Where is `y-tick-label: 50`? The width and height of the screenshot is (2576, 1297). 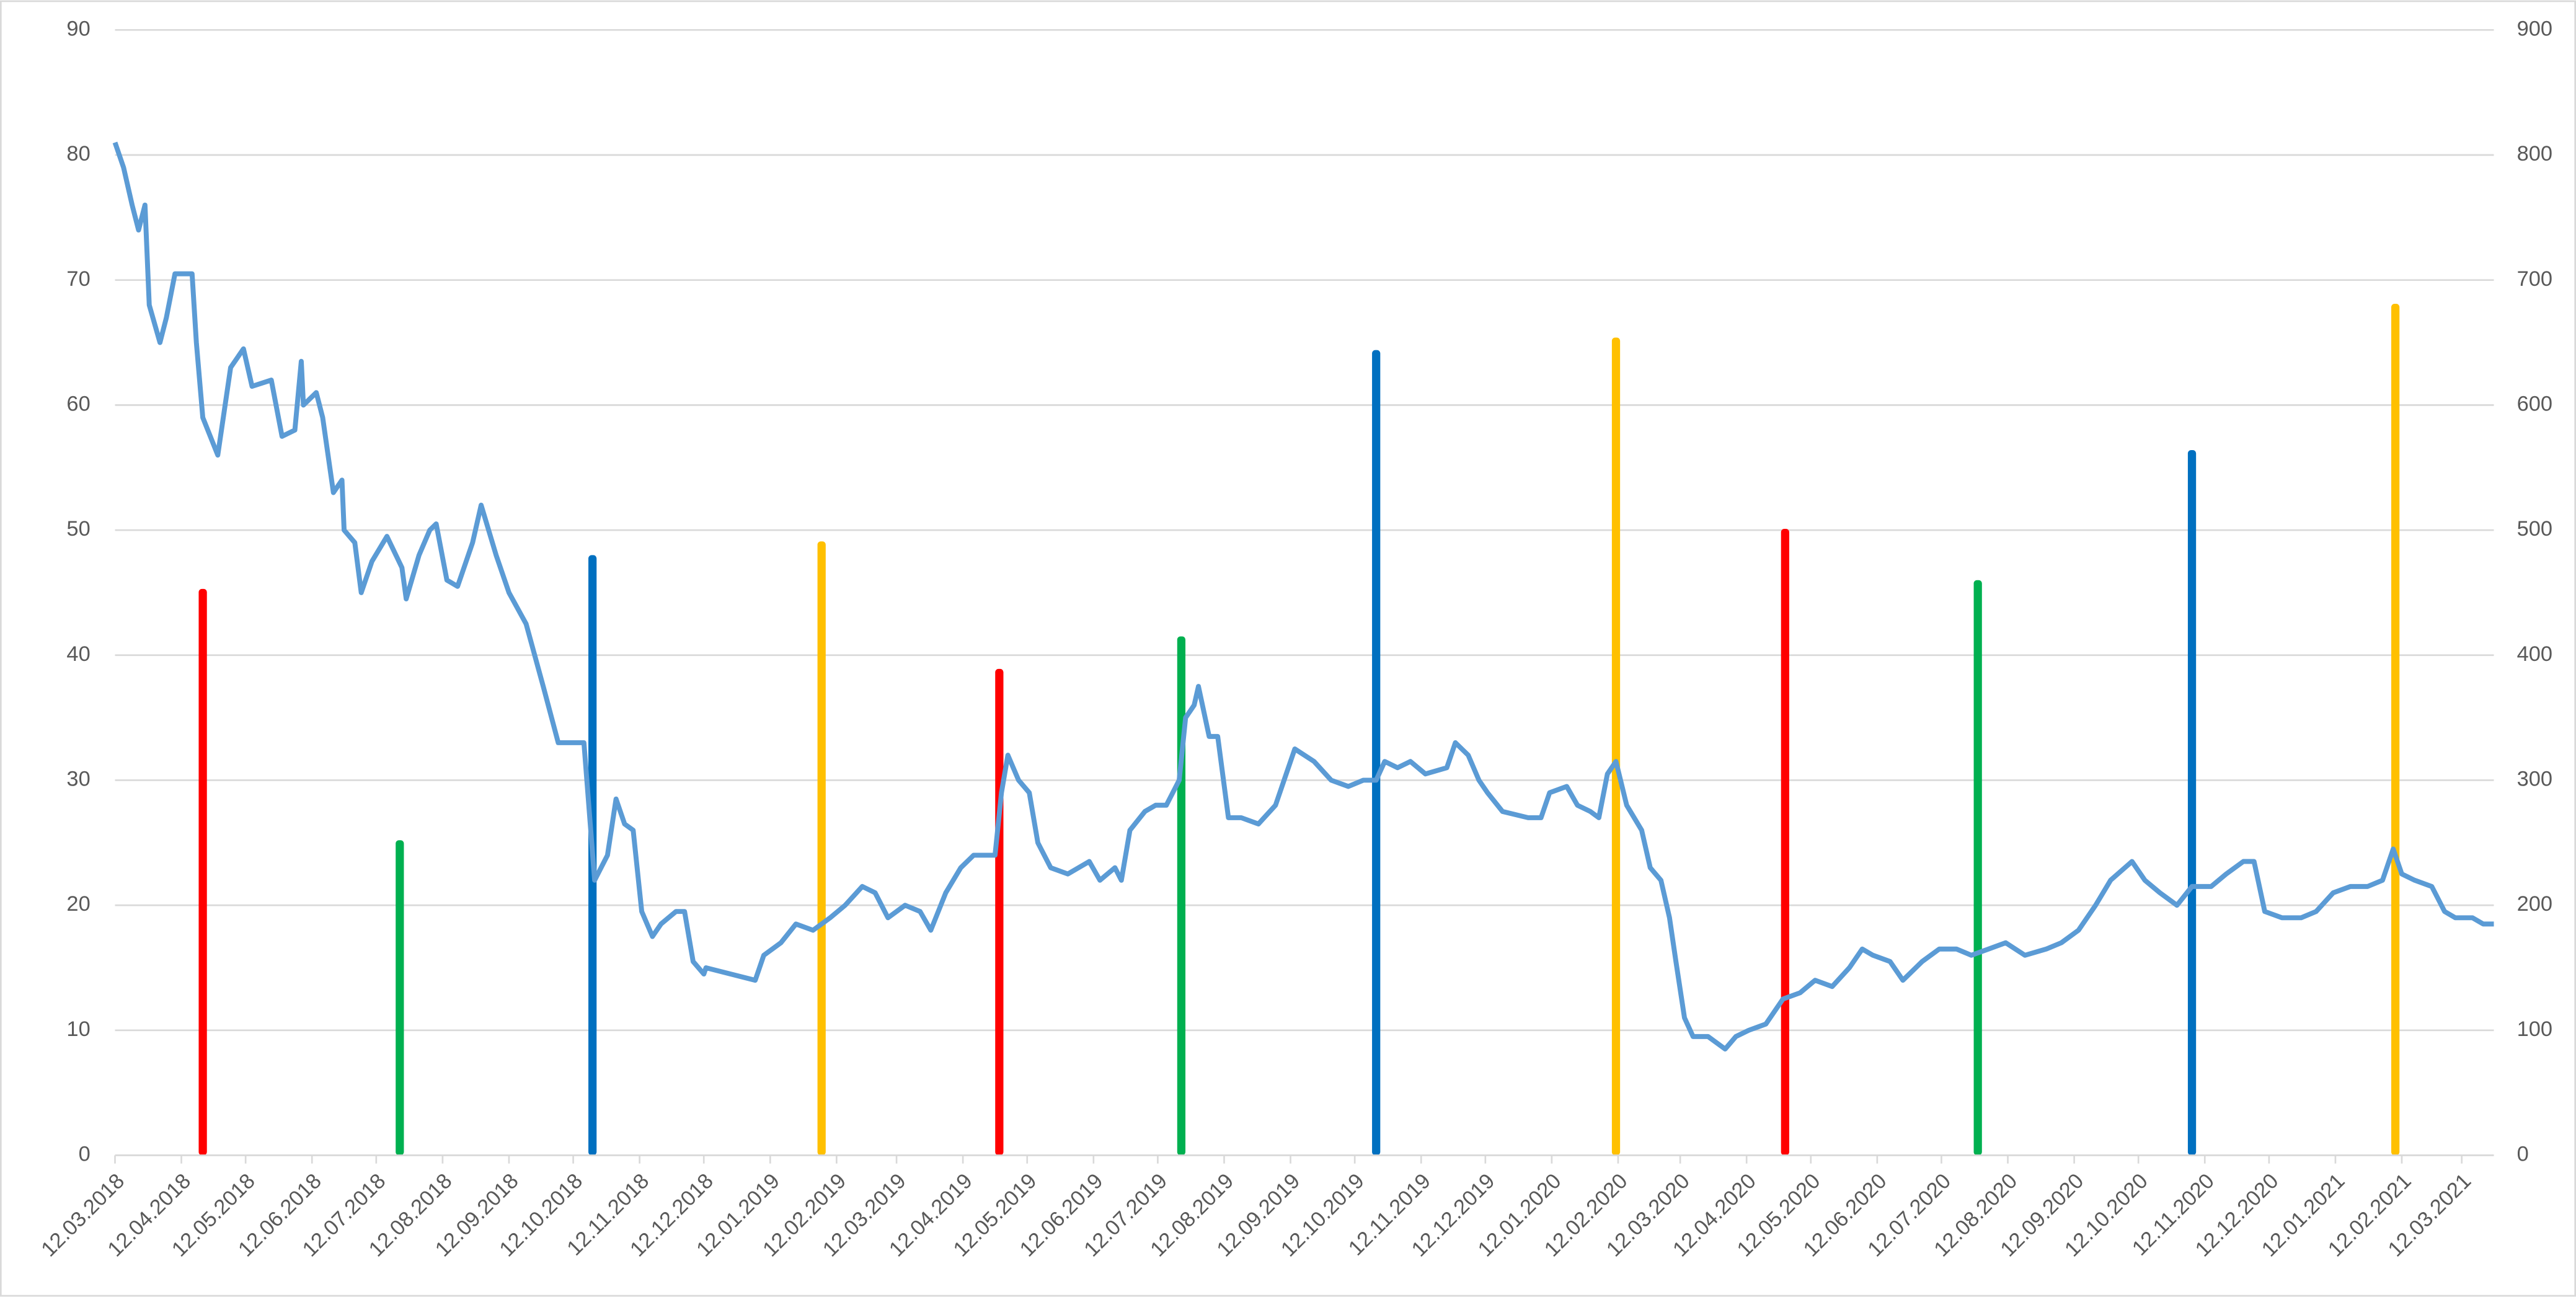
y-tick-label: 50 is located at coordinates (78, 529).